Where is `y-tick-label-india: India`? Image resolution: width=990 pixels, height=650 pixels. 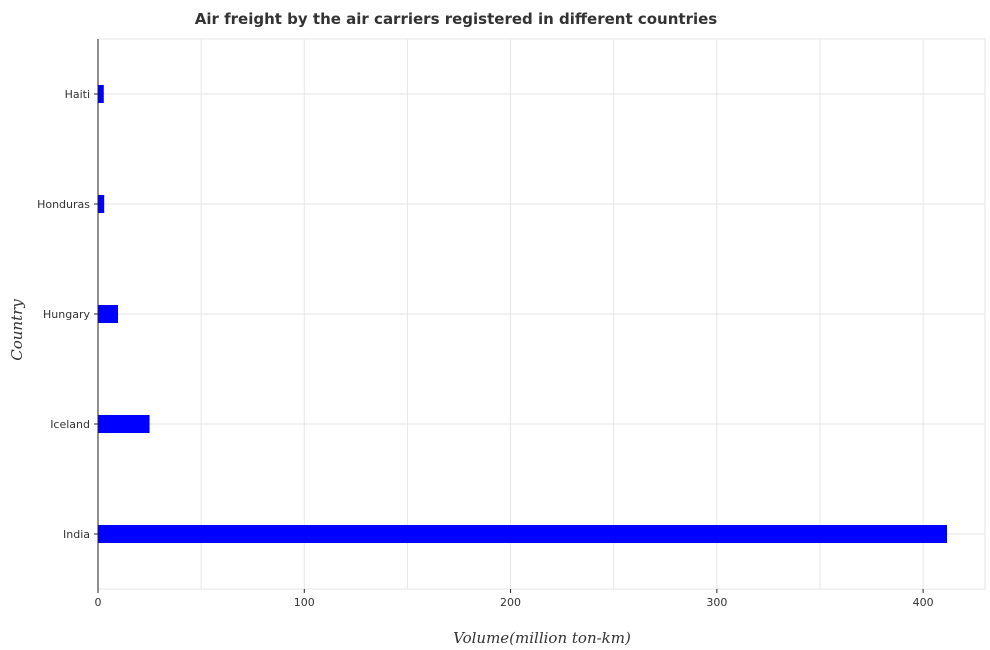
y-tick-label-india: India is located at coordinates (76, 534).